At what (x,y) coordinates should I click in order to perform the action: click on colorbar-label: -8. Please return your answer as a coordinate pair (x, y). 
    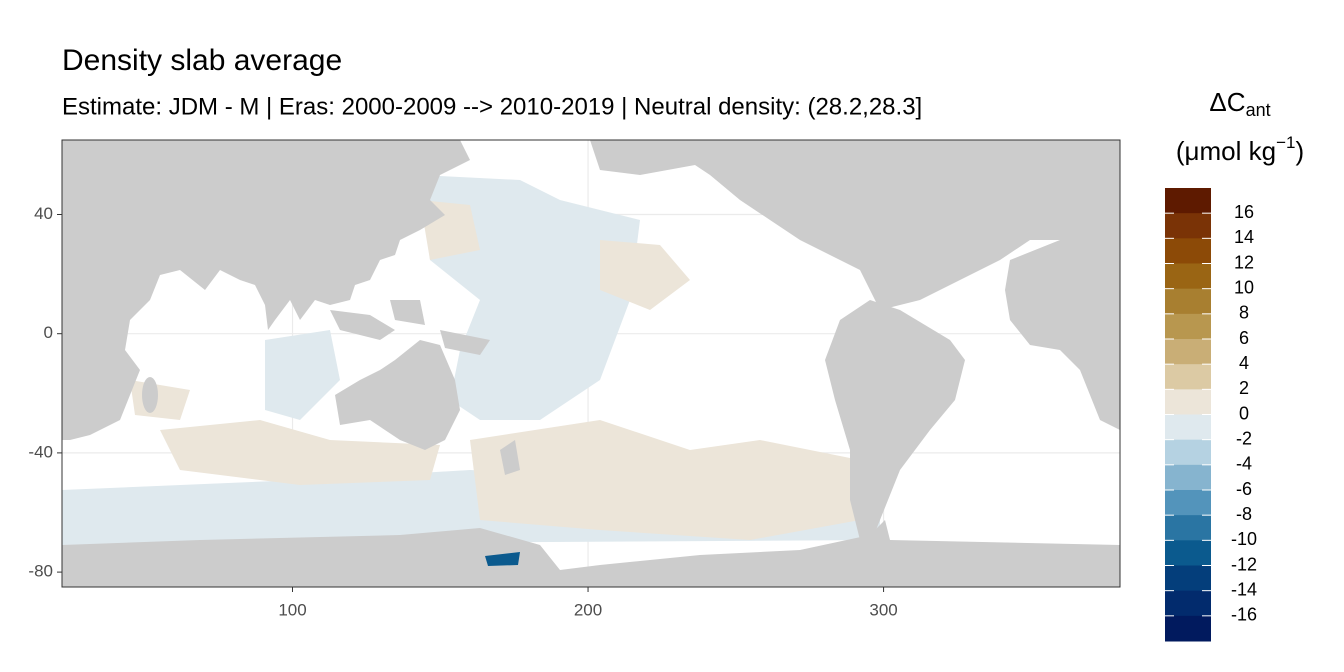
    Looking at the image, I should click on (1244, 514).